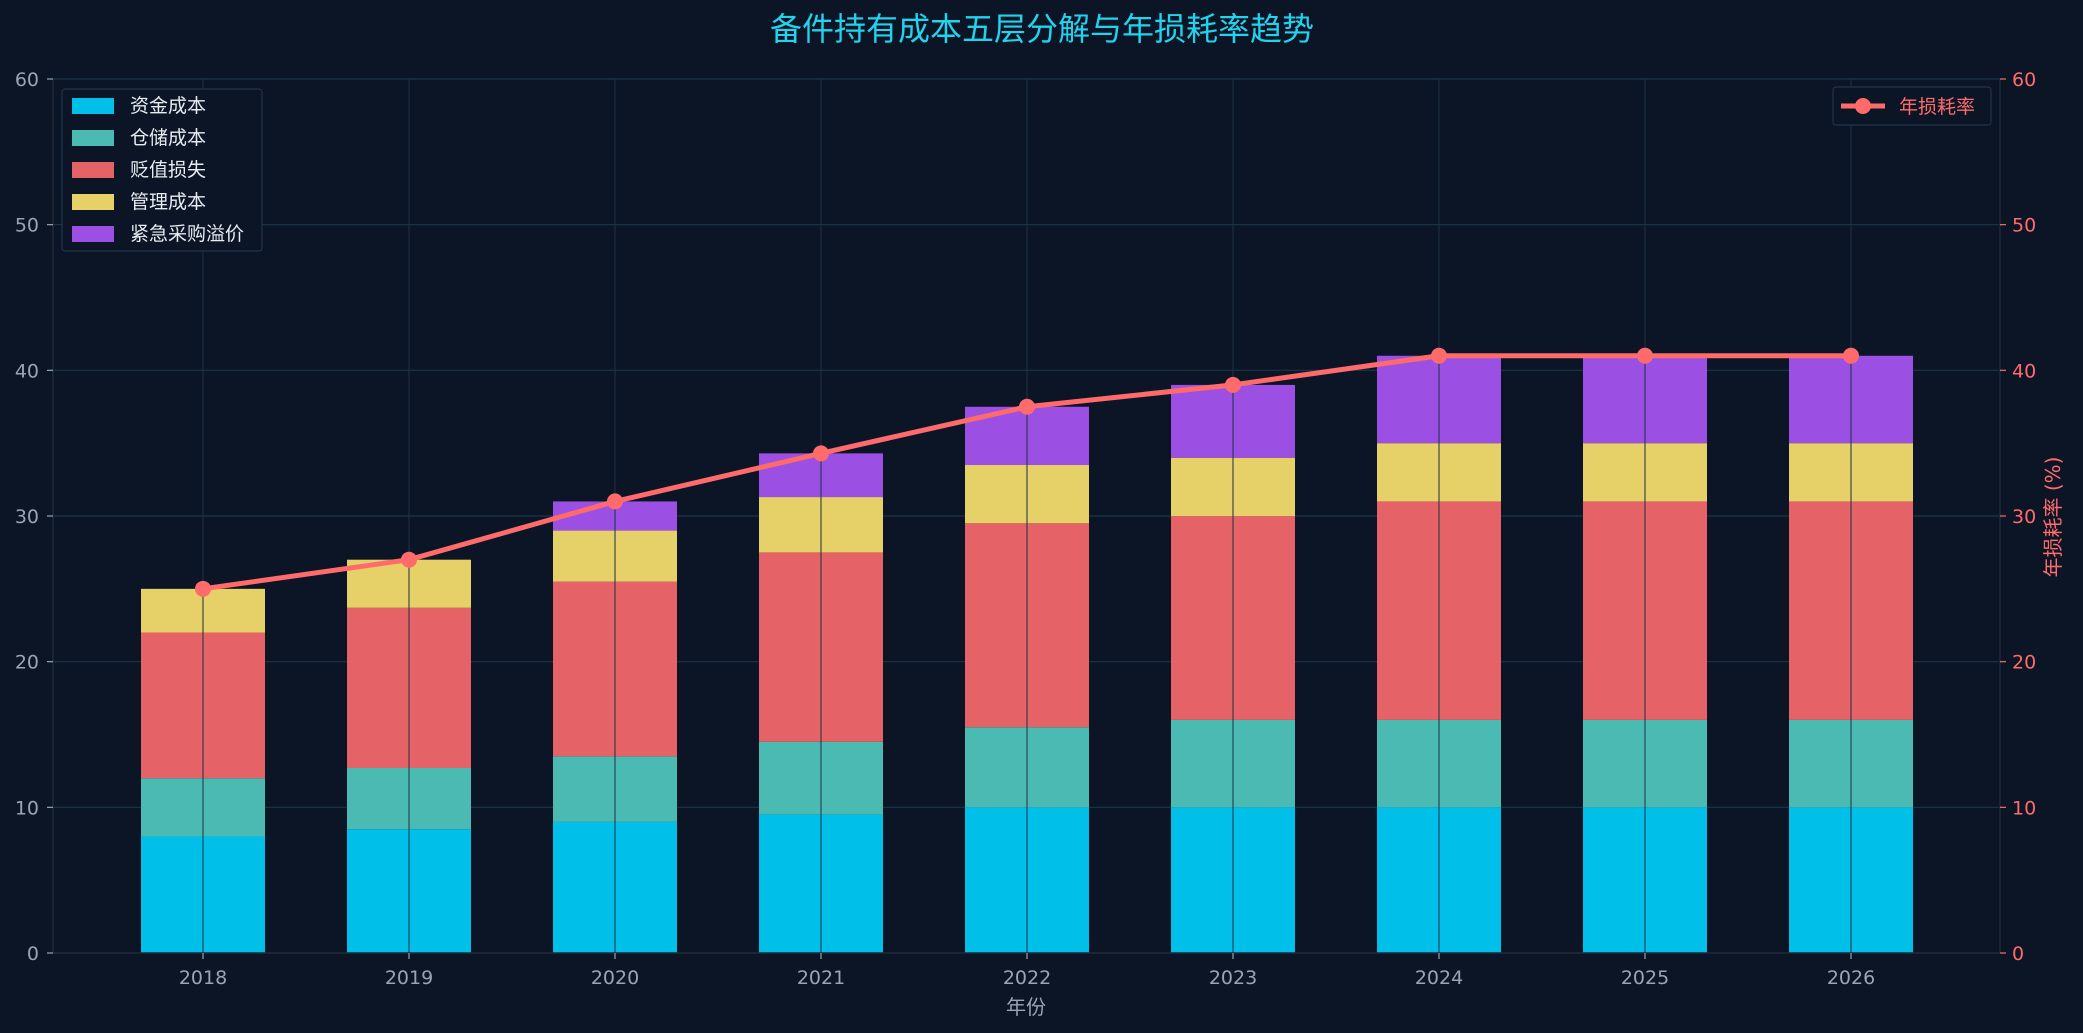  What do you see at coordinates (1042, 29) in the screenshot?
I see `chart-title: 备件持有成本五层分解与年损耗率趋势` at bounding box center [1042, 29].